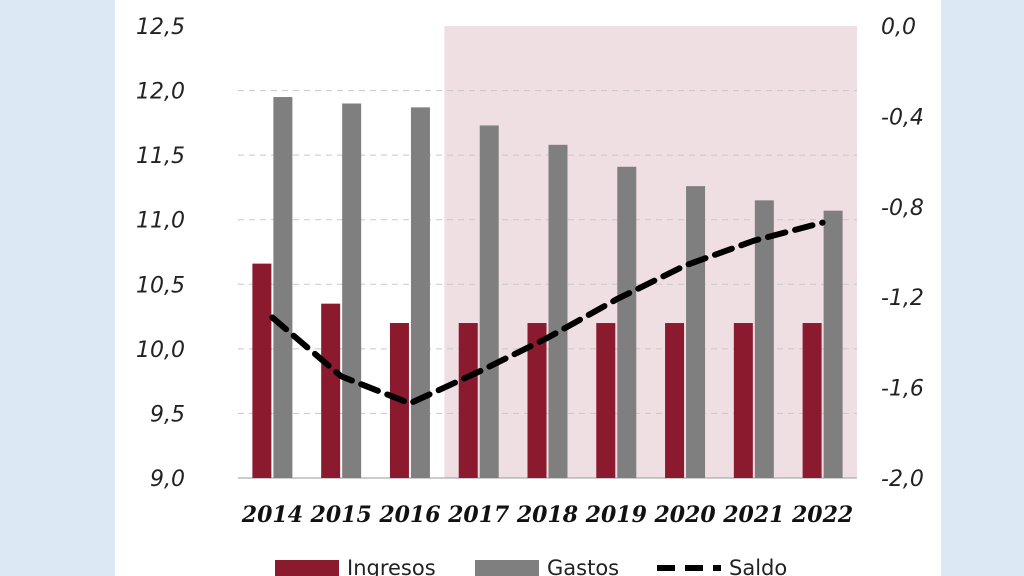  I want to click on legend-label-saldo: Saldo, so click(758, 566).